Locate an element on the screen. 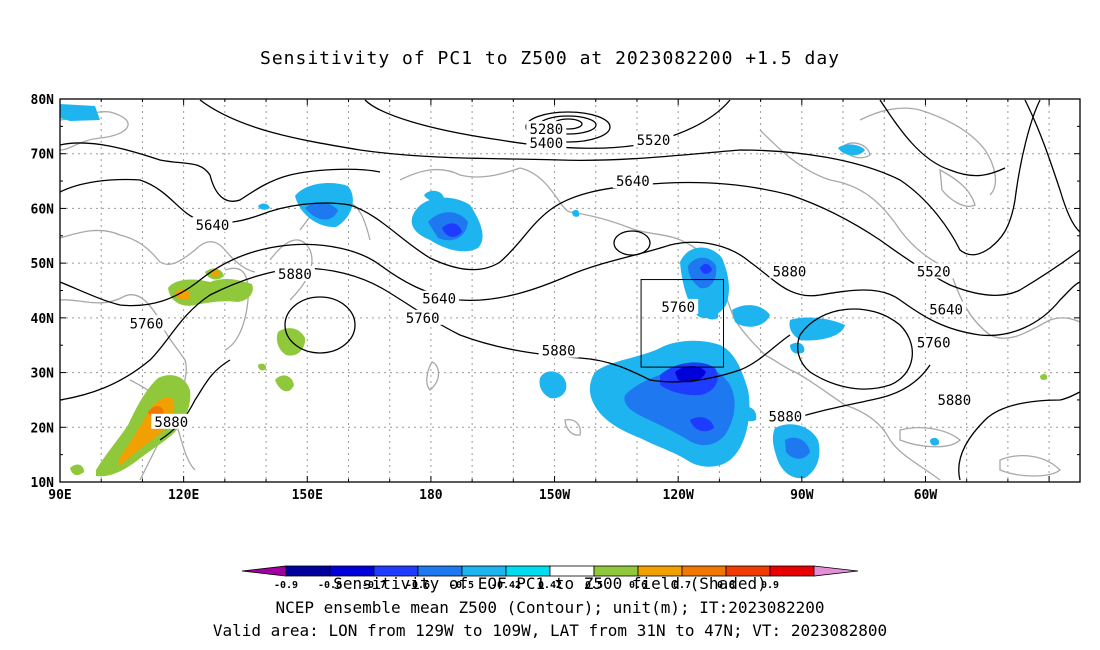  lon-label: 90W is located at coordinates (802, 495).